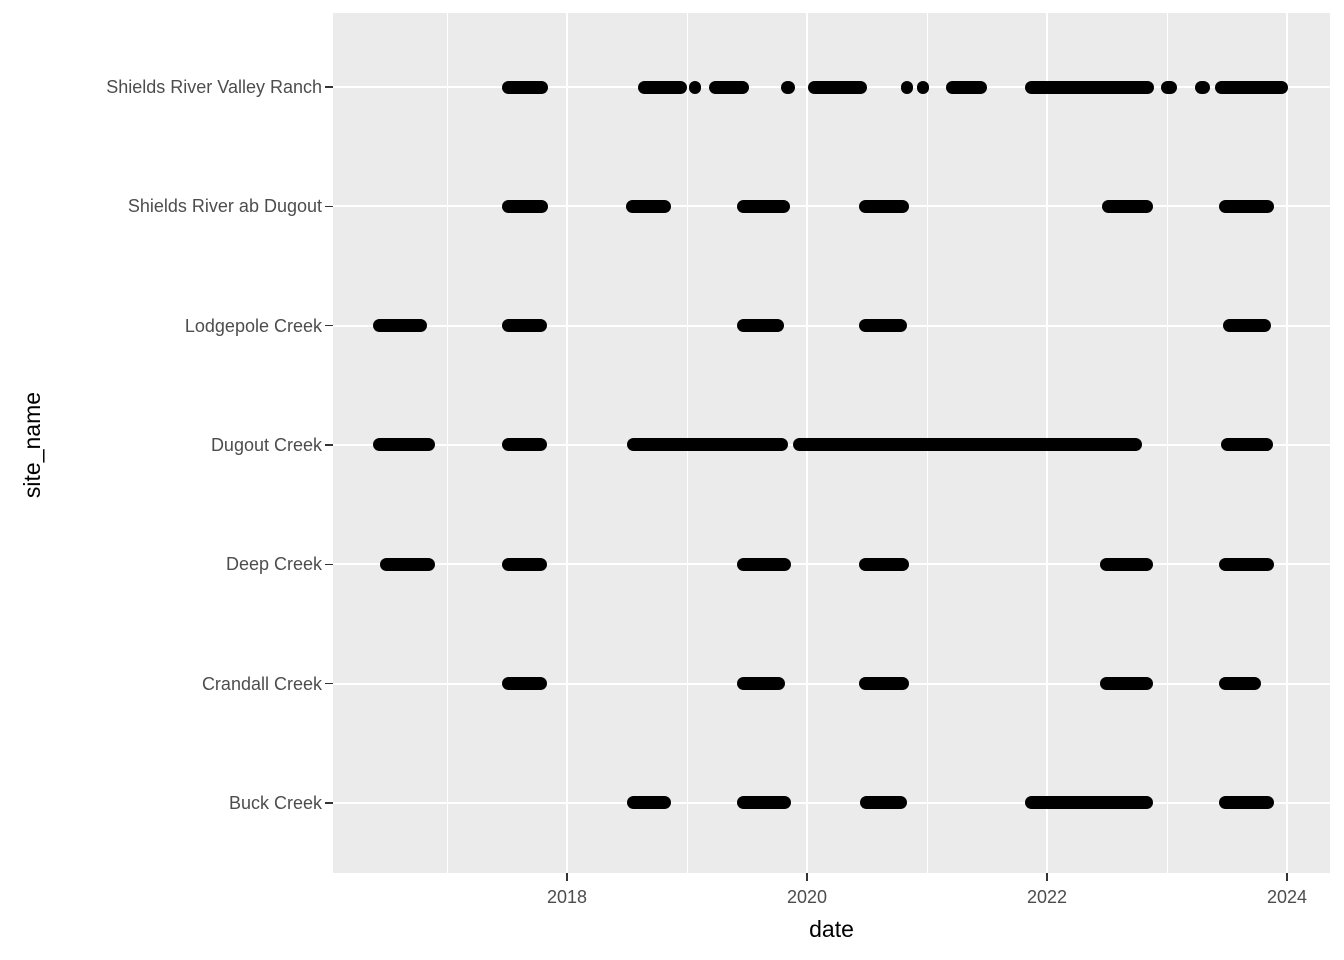 This screenshot has height=960, width=1344. What do you see at coordinates (1287, 897) in the screenshot?
I see `x-axis-tick-label: 2024` at bounding box center [1287, 897].